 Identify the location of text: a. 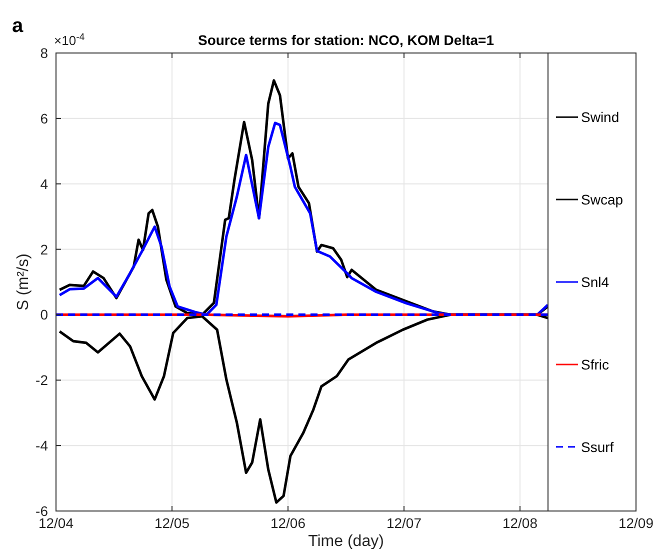
(18, 26).